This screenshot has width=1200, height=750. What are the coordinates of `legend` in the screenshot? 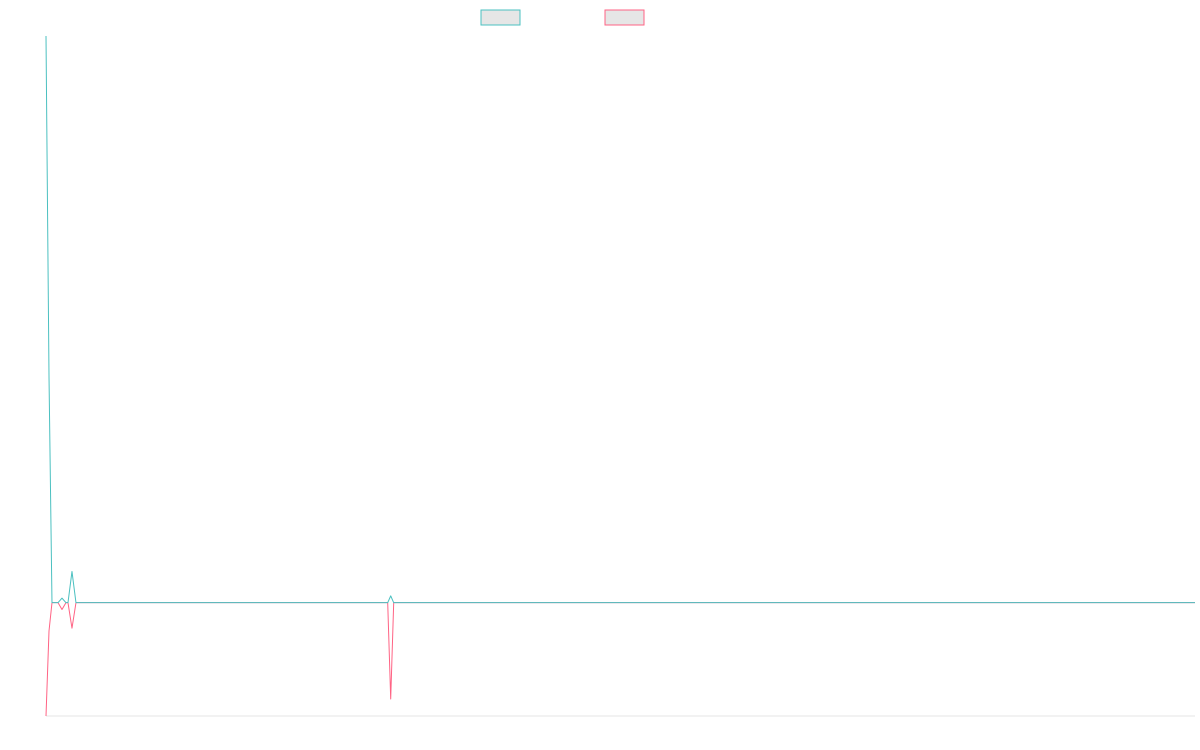 It's located at (562, 17).